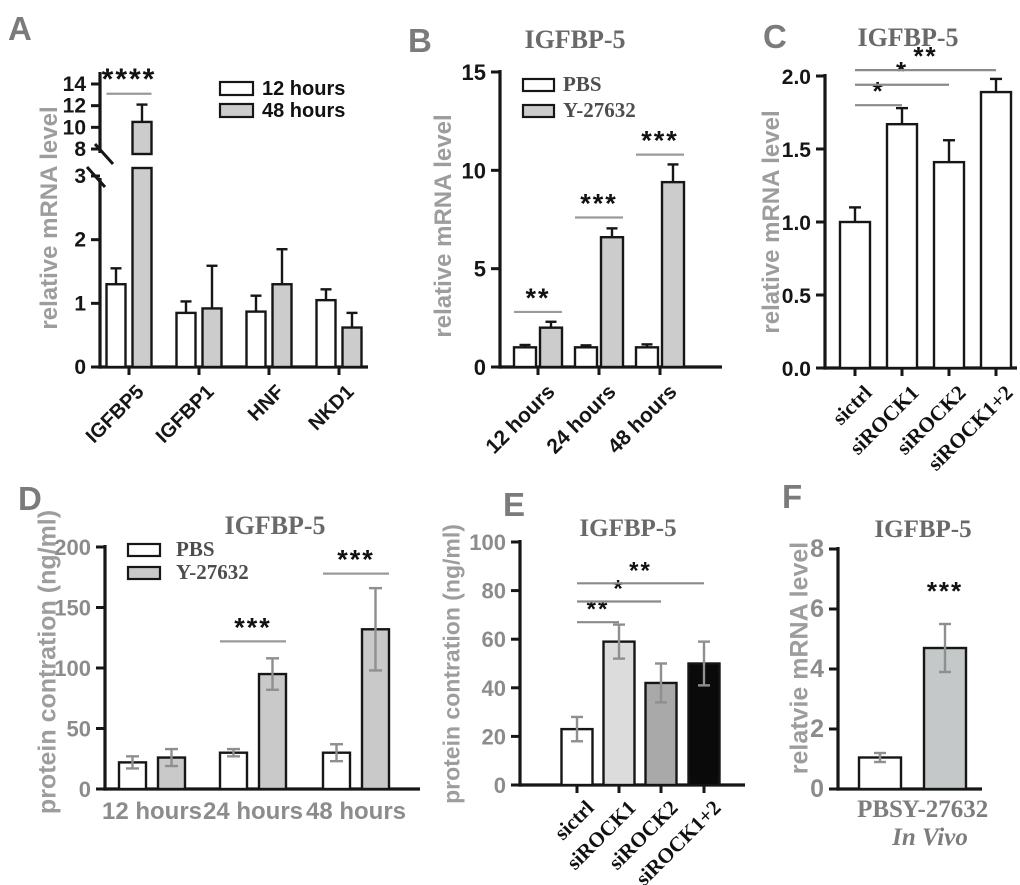 Image resolution: width=1020 pixels, height=885 pixels. What do you see at coordinates (474, 72) in the screenshot?
I see `svg-text: 15` at bounding box center [474, 72].